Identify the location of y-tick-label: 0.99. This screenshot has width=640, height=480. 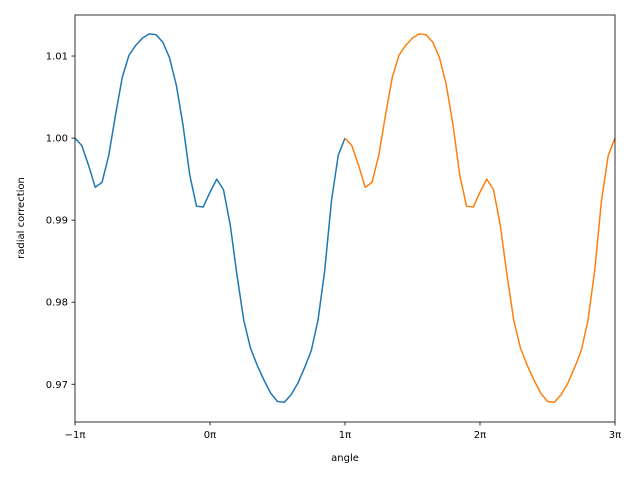
(57, 221).